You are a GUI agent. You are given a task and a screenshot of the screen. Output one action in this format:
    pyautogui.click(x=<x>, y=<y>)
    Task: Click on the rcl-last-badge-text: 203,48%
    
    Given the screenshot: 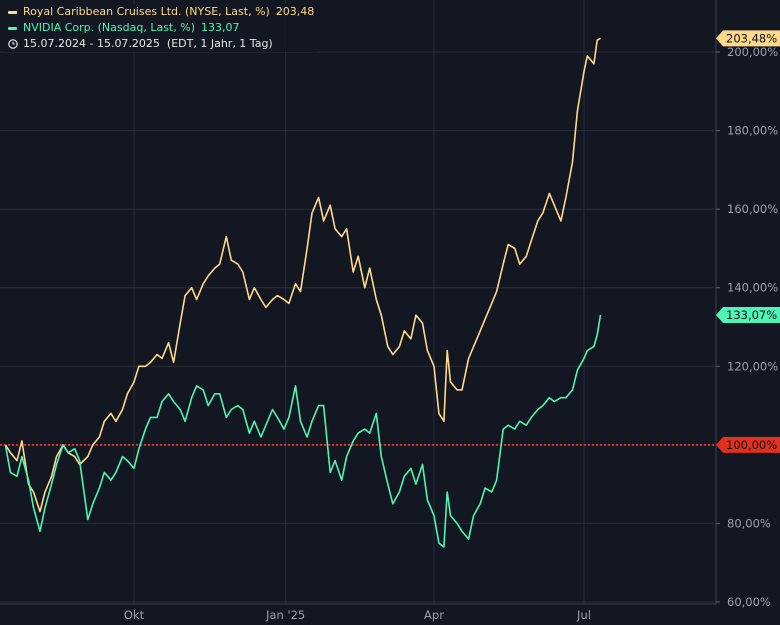 What is the action you would take?
    pyautogui.click(x=751, y=38)
    